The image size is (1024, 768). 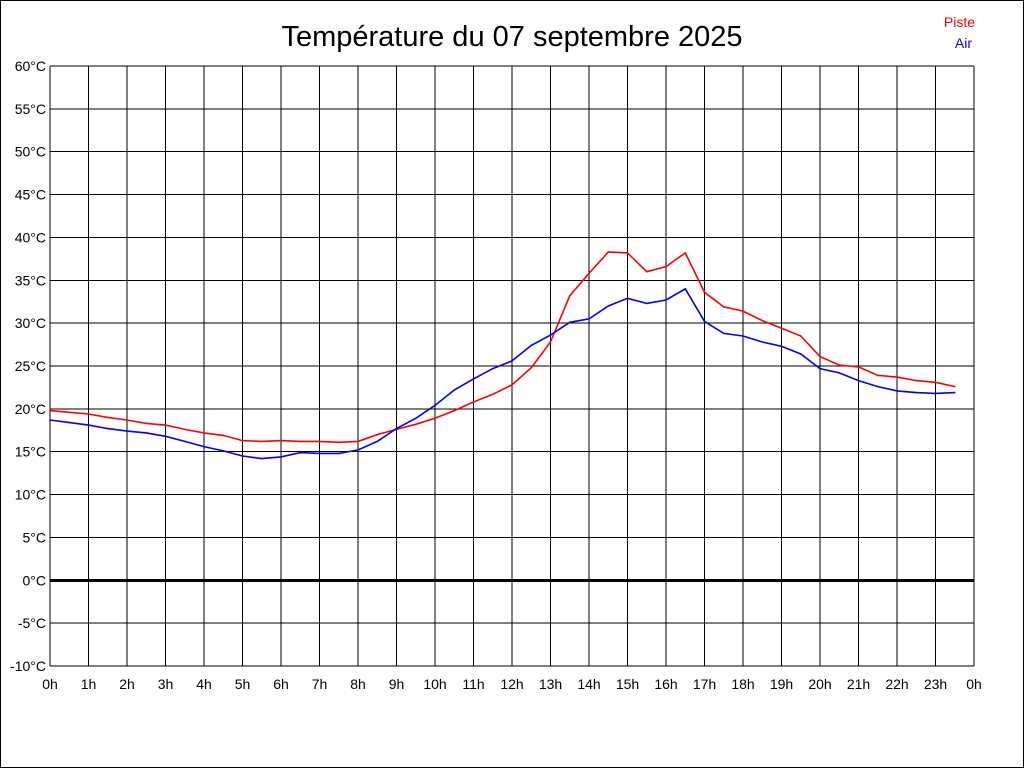 I want to click on y-tick-label: 55°C, so click(x=30, y=109).